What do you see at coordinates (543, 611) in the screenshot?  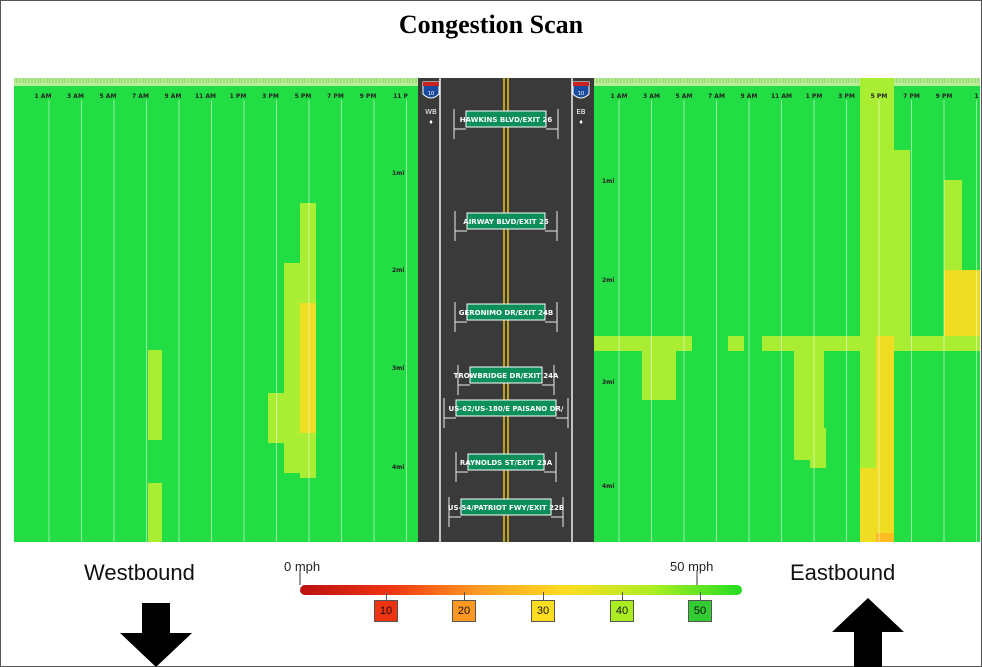 I see `legend-tick-30: 30` at bounding box center [543, 611].